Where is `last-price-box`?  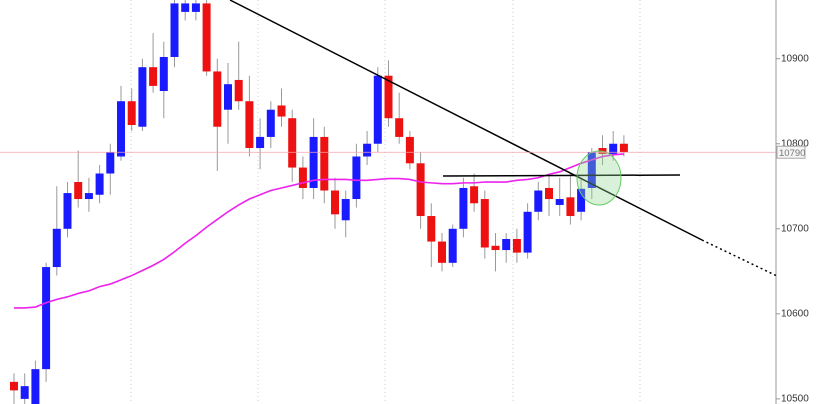
last-price-box is located at coordinates (791, 152).